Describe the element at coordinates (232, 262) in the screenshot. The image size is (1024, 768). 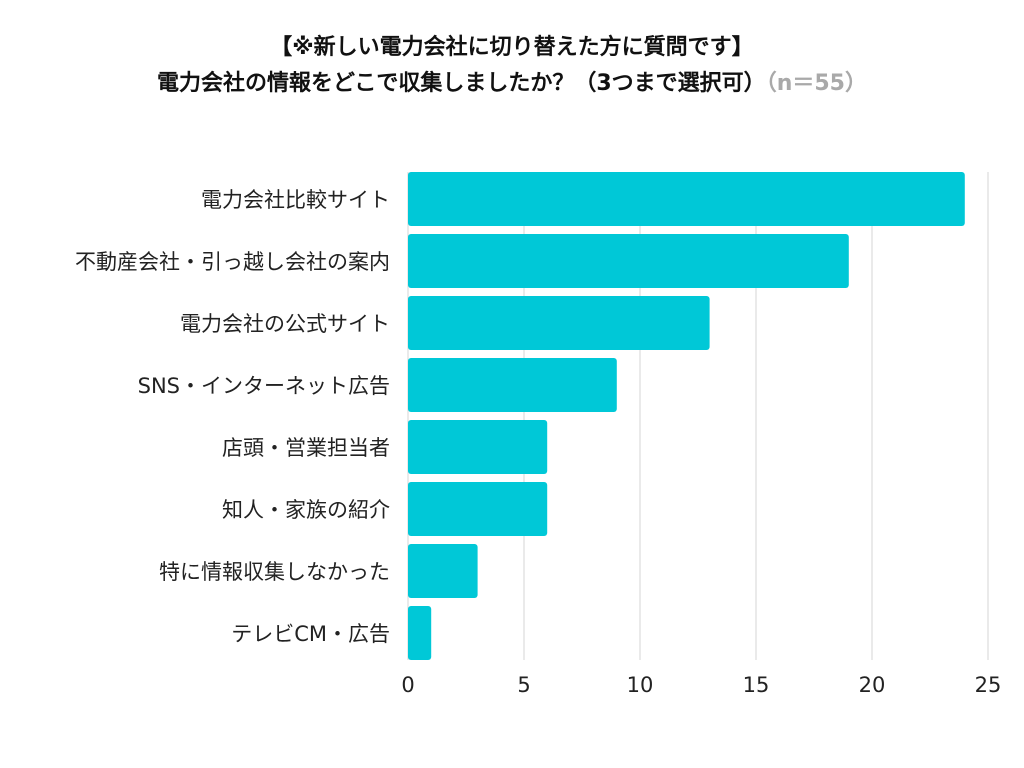
I see `category-label: 不動産会社・引っ越し会社の案内` at that location.